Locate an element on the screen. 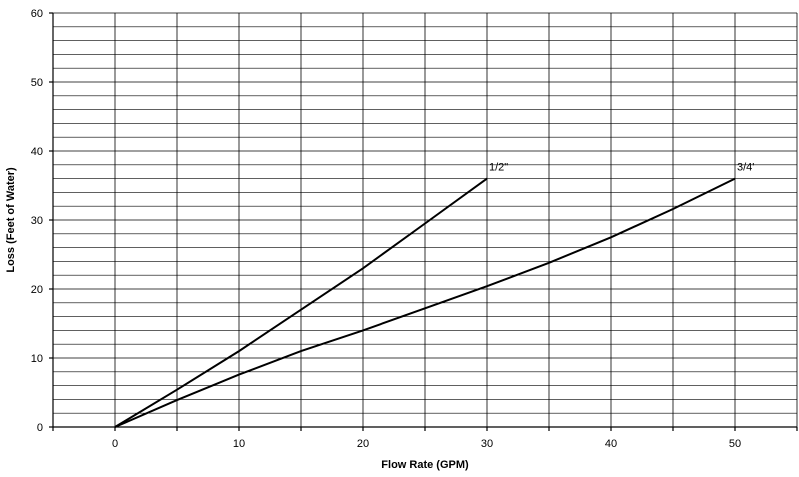 This screenshot has height=477, width=799. x-tick-label: 40 is located at coordinates (611, 444).